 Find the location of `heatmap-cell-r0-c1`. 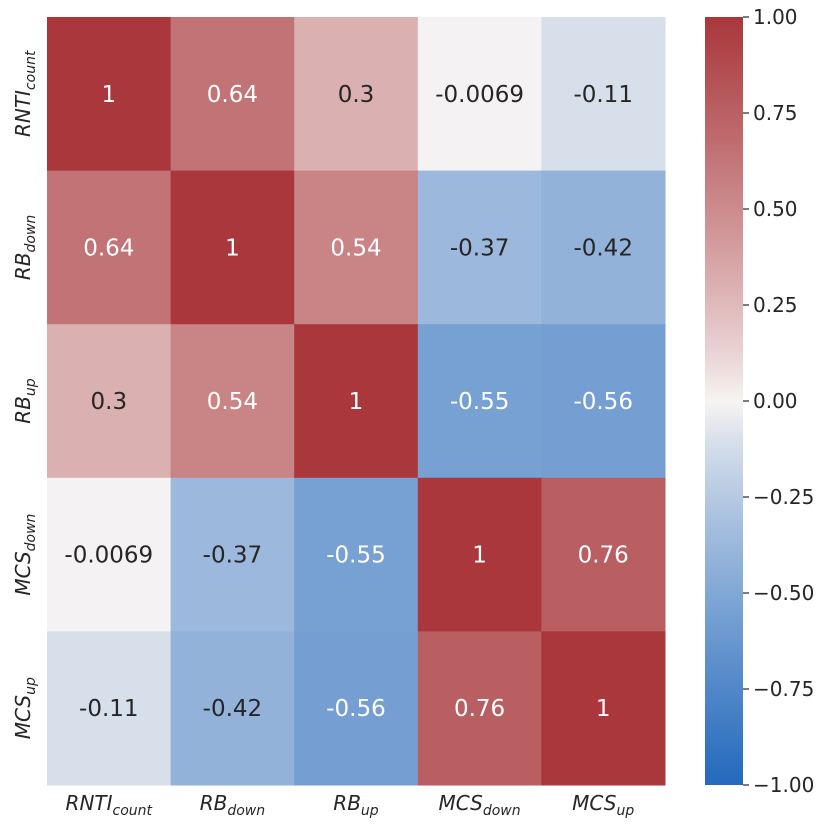

heatmap-cell-r0-c1 is located at coordinates (232, 94).